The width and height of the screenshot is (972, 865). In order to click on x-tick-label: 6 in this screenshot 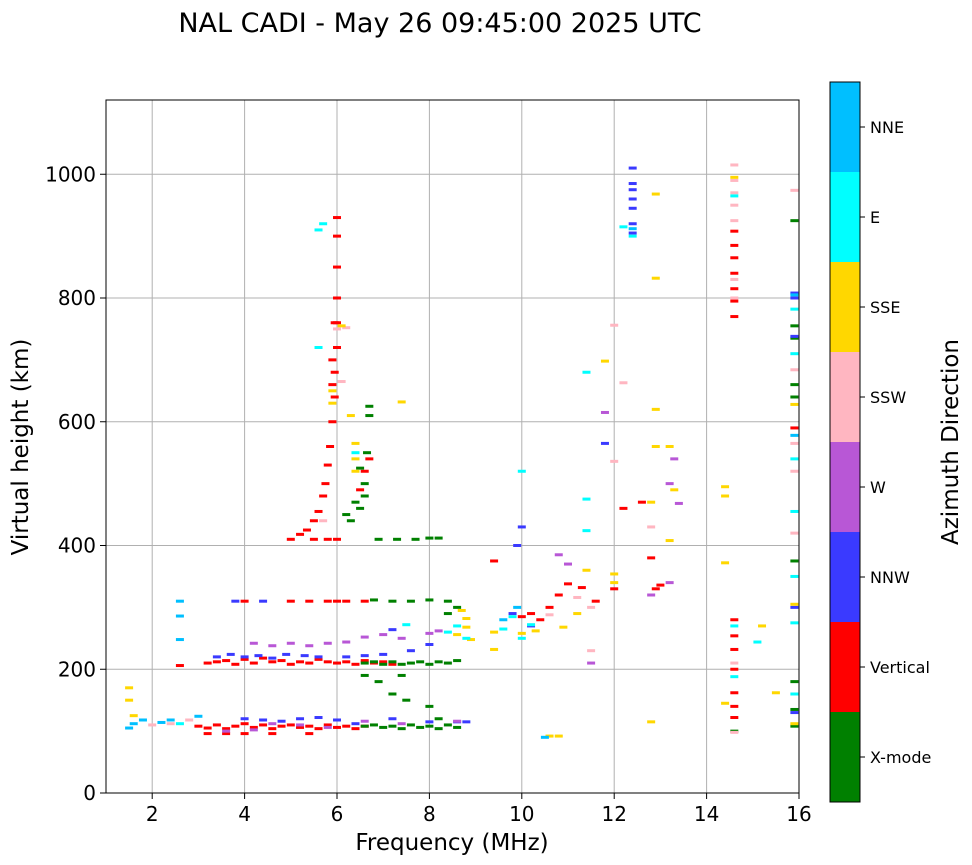, I will do `click(337, 814)`.